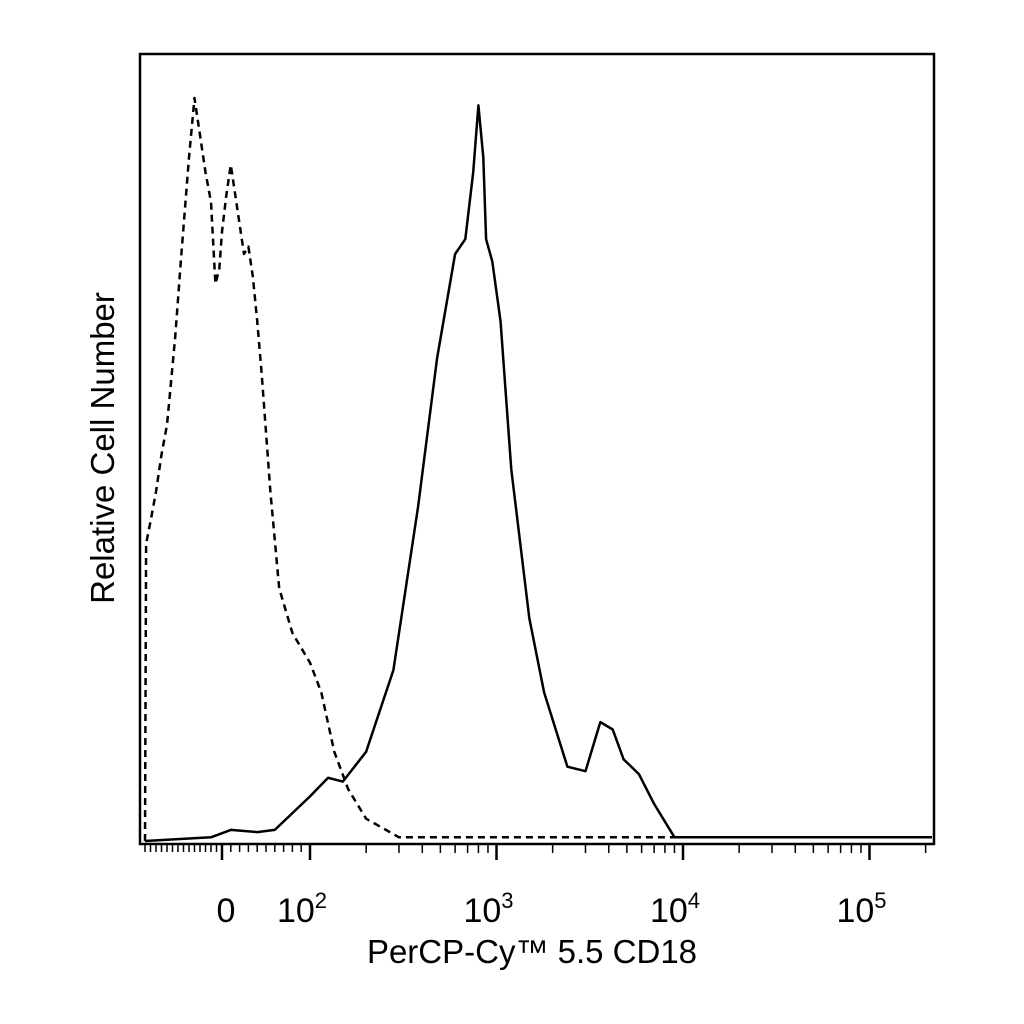  I want to click on x-tick-label: 10⁴, so click(675, 909).